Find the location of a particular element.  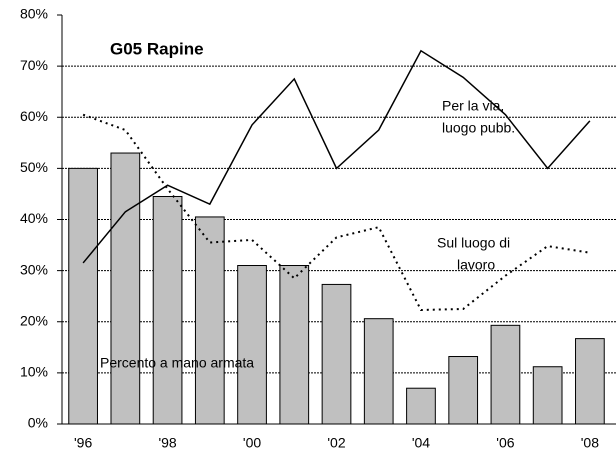

x-tick-label: '96 is located at coordinates (83, 443).